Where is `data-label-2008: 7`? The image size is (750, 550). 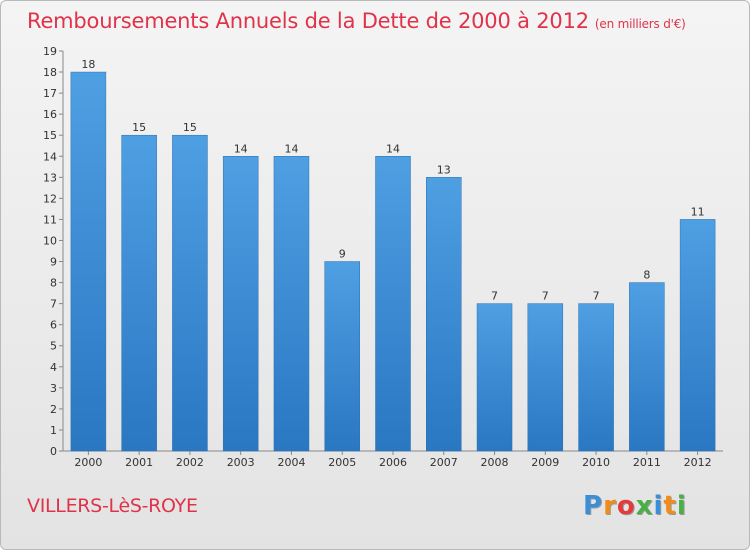
data-label-2008: 7 is located at coordinates (494, 296).